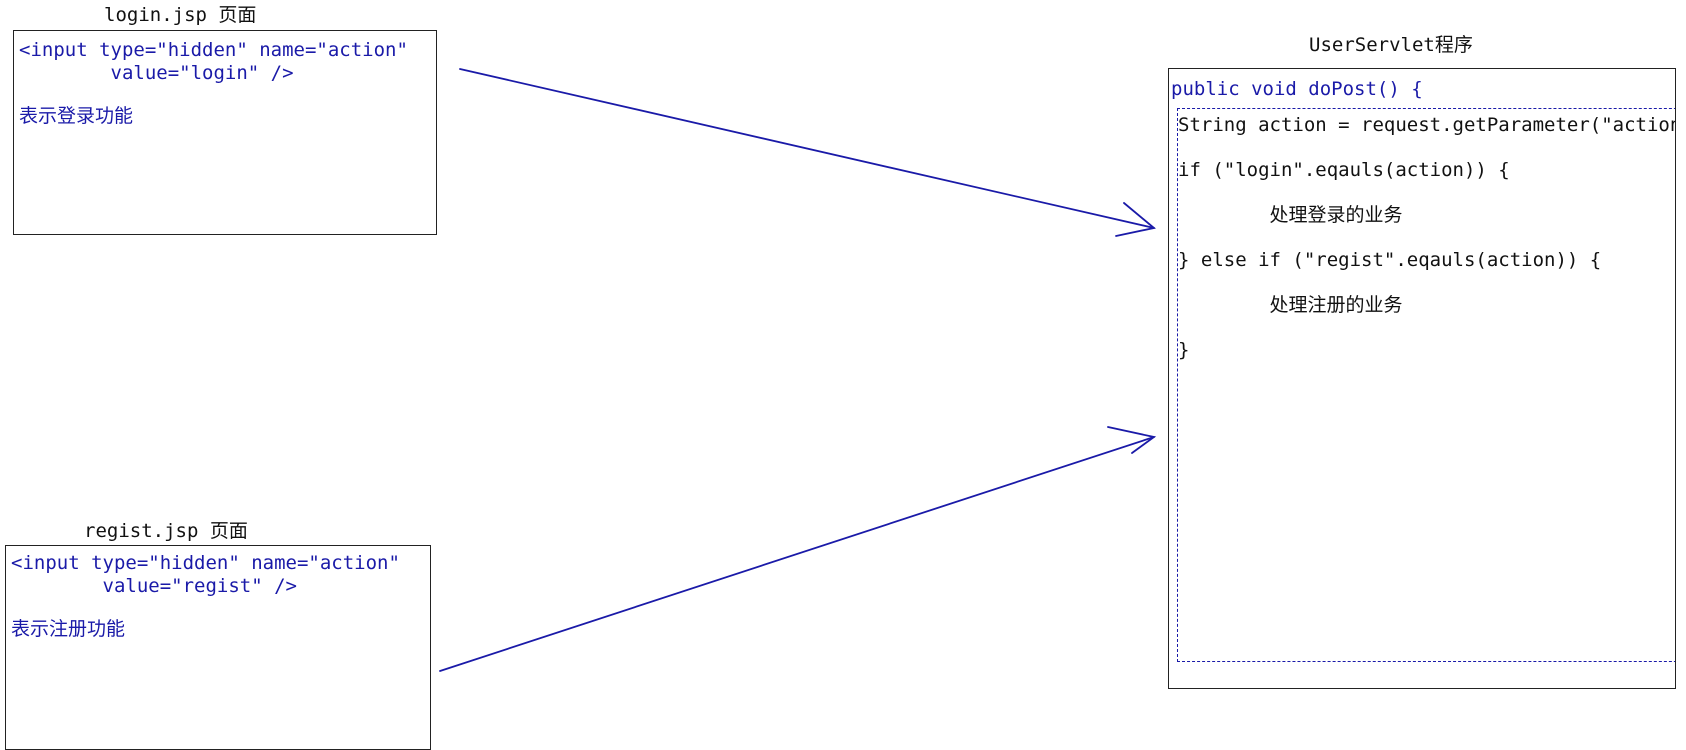 The width and height of the screenshot is (1686, 750). Describe the element at coordinates (1290, 305) in the screenshot. I see `servlet-regist-body-line: 处理注册的业务` at that location.